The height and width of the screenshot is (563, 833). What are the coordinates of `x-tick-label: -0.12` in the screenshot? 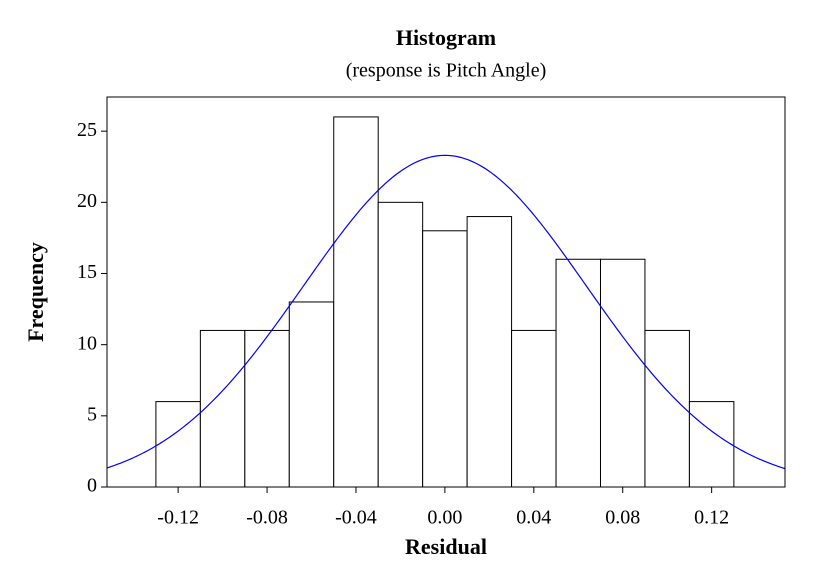 It's located at (178, 518).